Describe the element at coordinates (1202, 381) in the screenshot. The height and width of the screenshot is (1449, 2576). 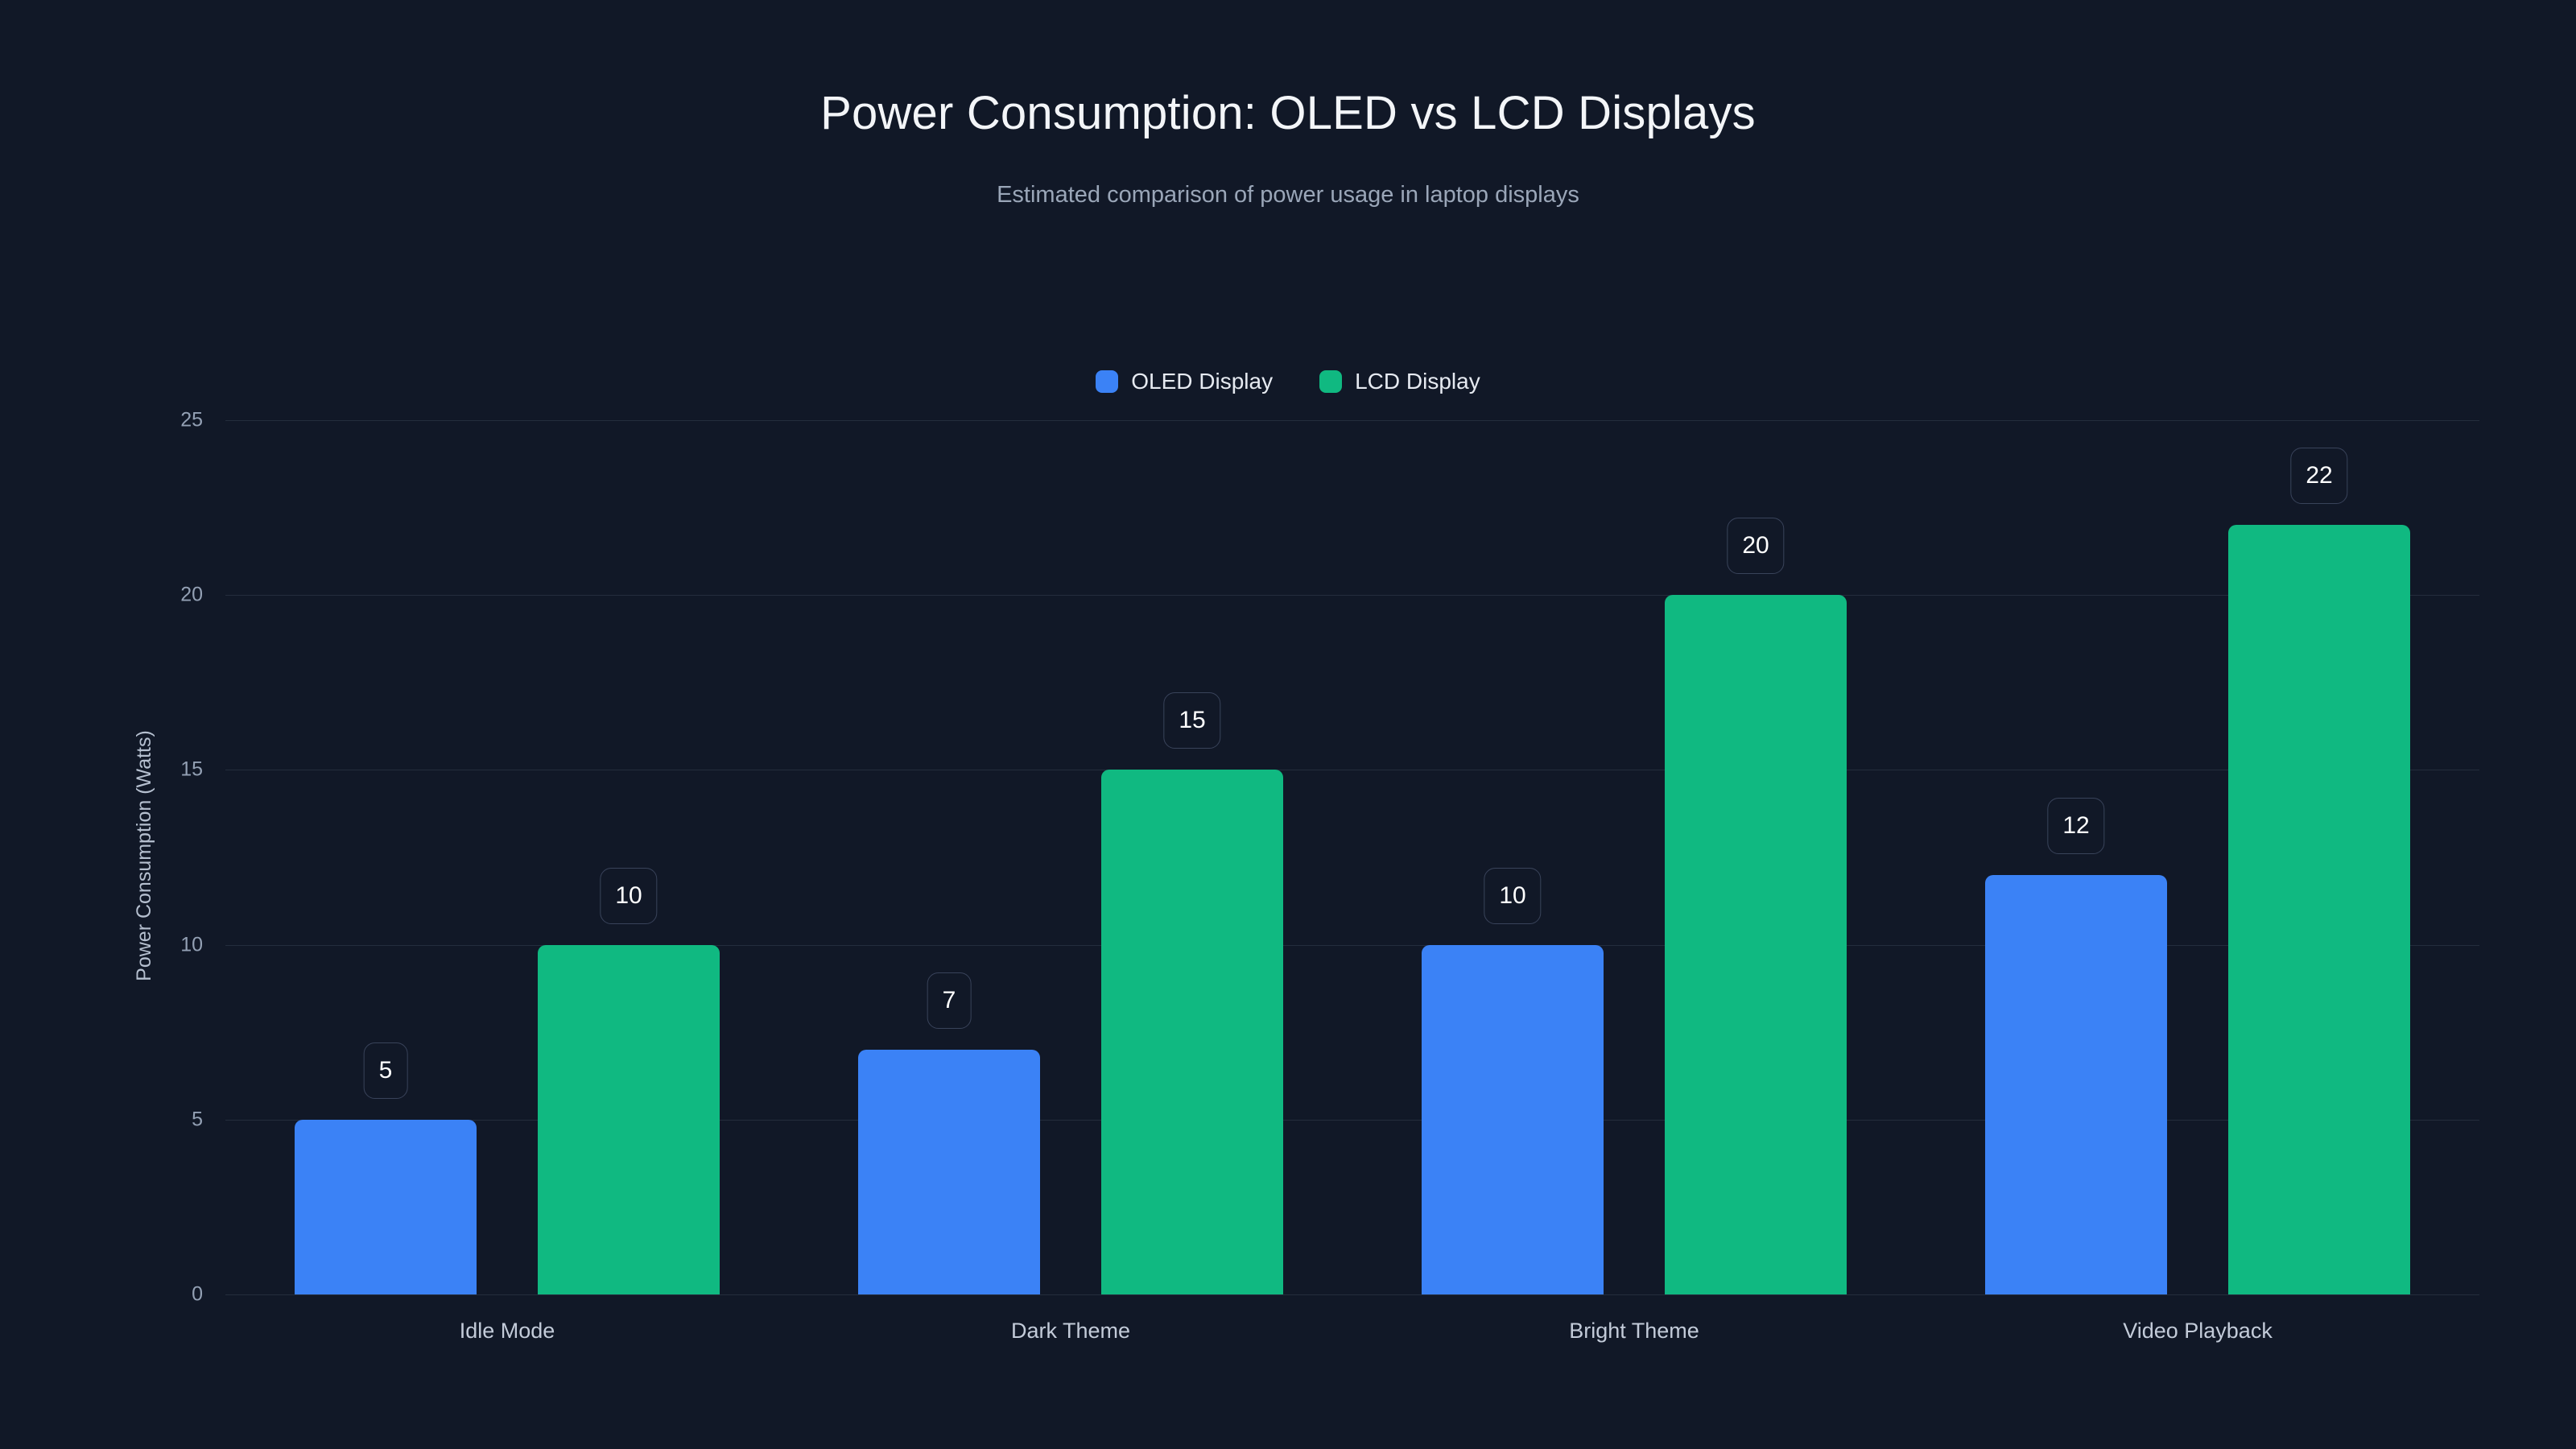
I see `legend-item-label: OLED Display` at that location.